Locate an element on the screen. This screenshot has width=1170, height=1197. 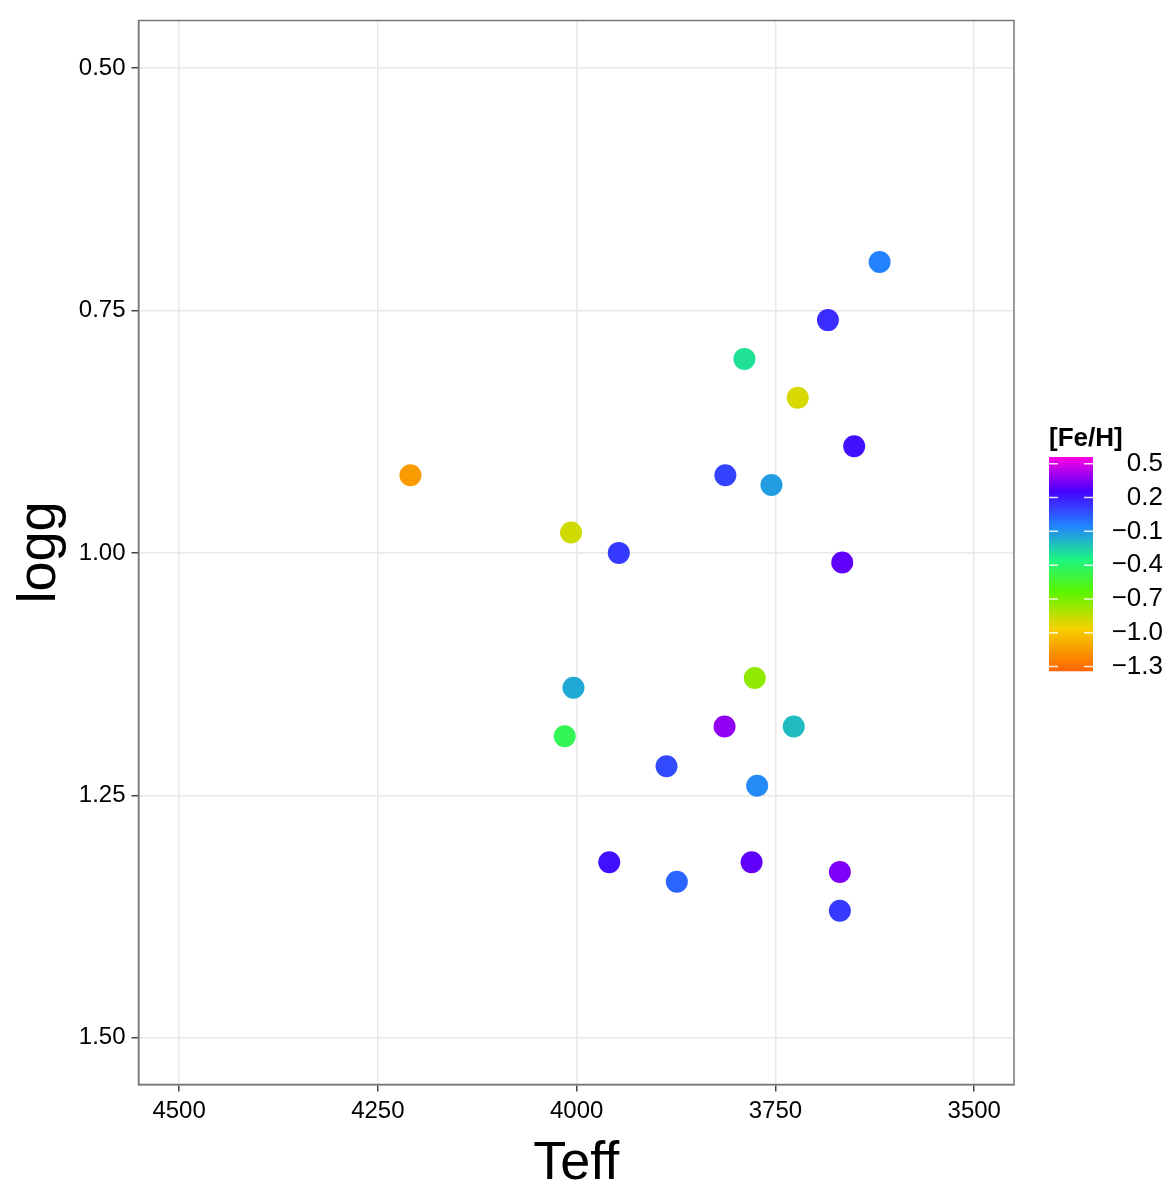
x-tick-label: 4000 is located at coordinates (576, 1110).